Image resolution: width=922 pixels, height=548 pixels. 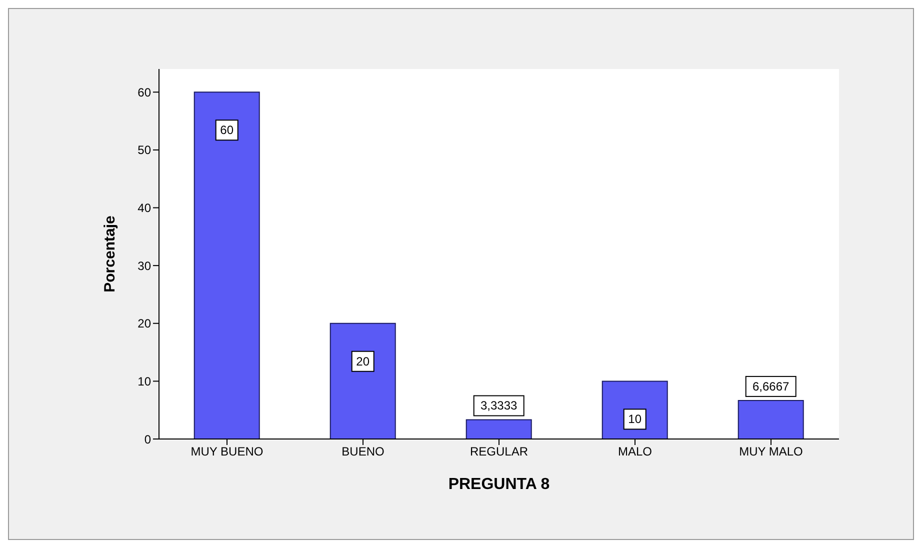 What do you see at coordinates (145, 208) in the screenshot?
I see `y-tick-label: 40` at bounding box center [145, 208].